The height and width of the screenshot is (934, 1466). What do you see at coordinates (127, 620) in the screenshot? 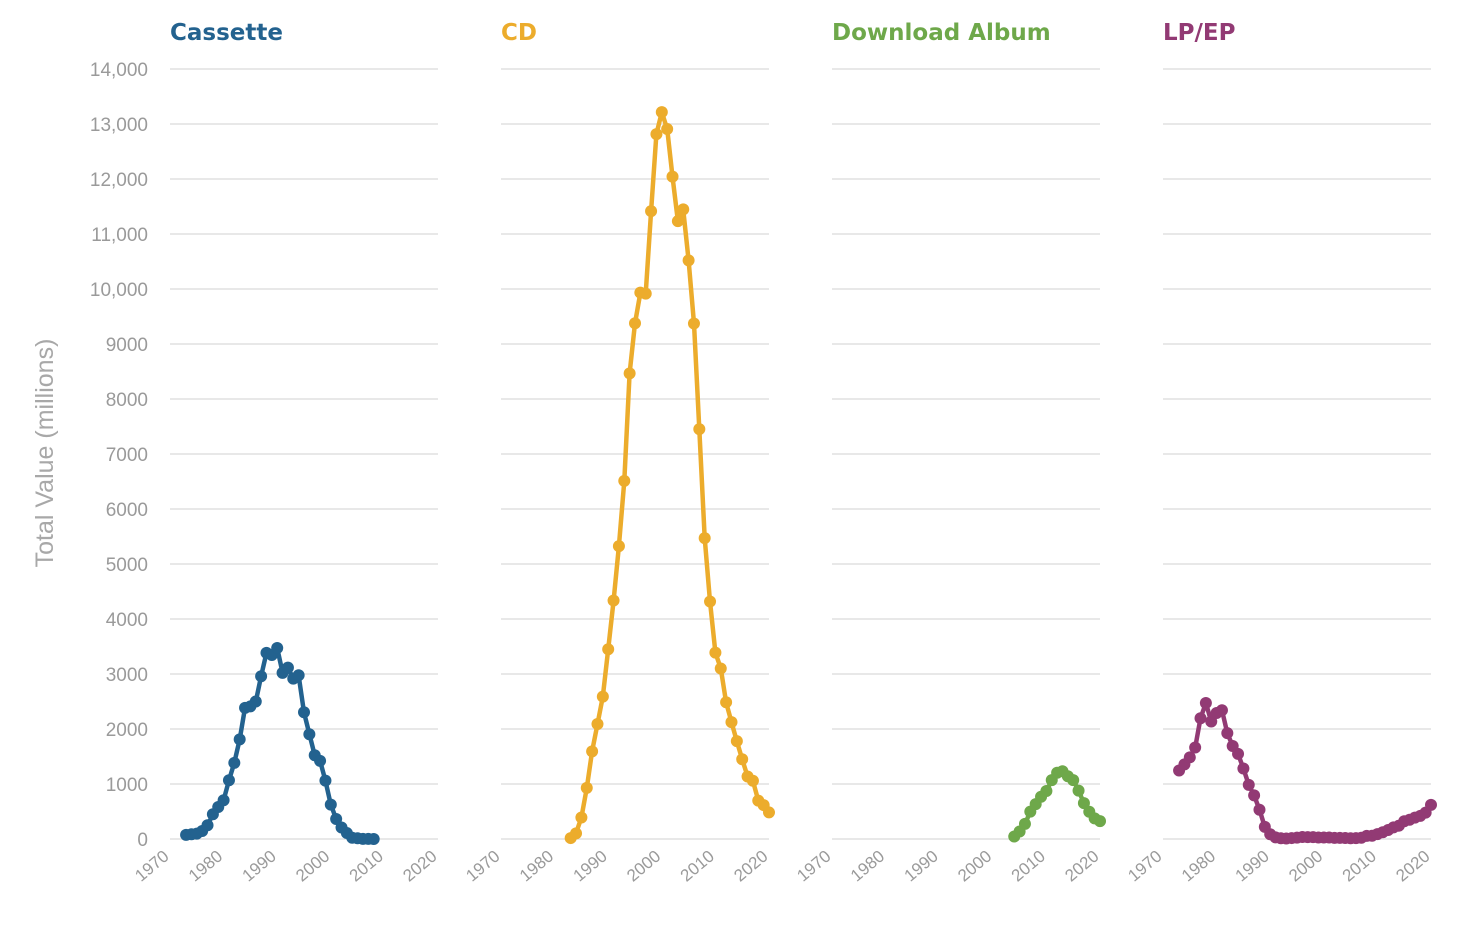
I see `y-tick-label: 4000` at bounding box center [127, 620].